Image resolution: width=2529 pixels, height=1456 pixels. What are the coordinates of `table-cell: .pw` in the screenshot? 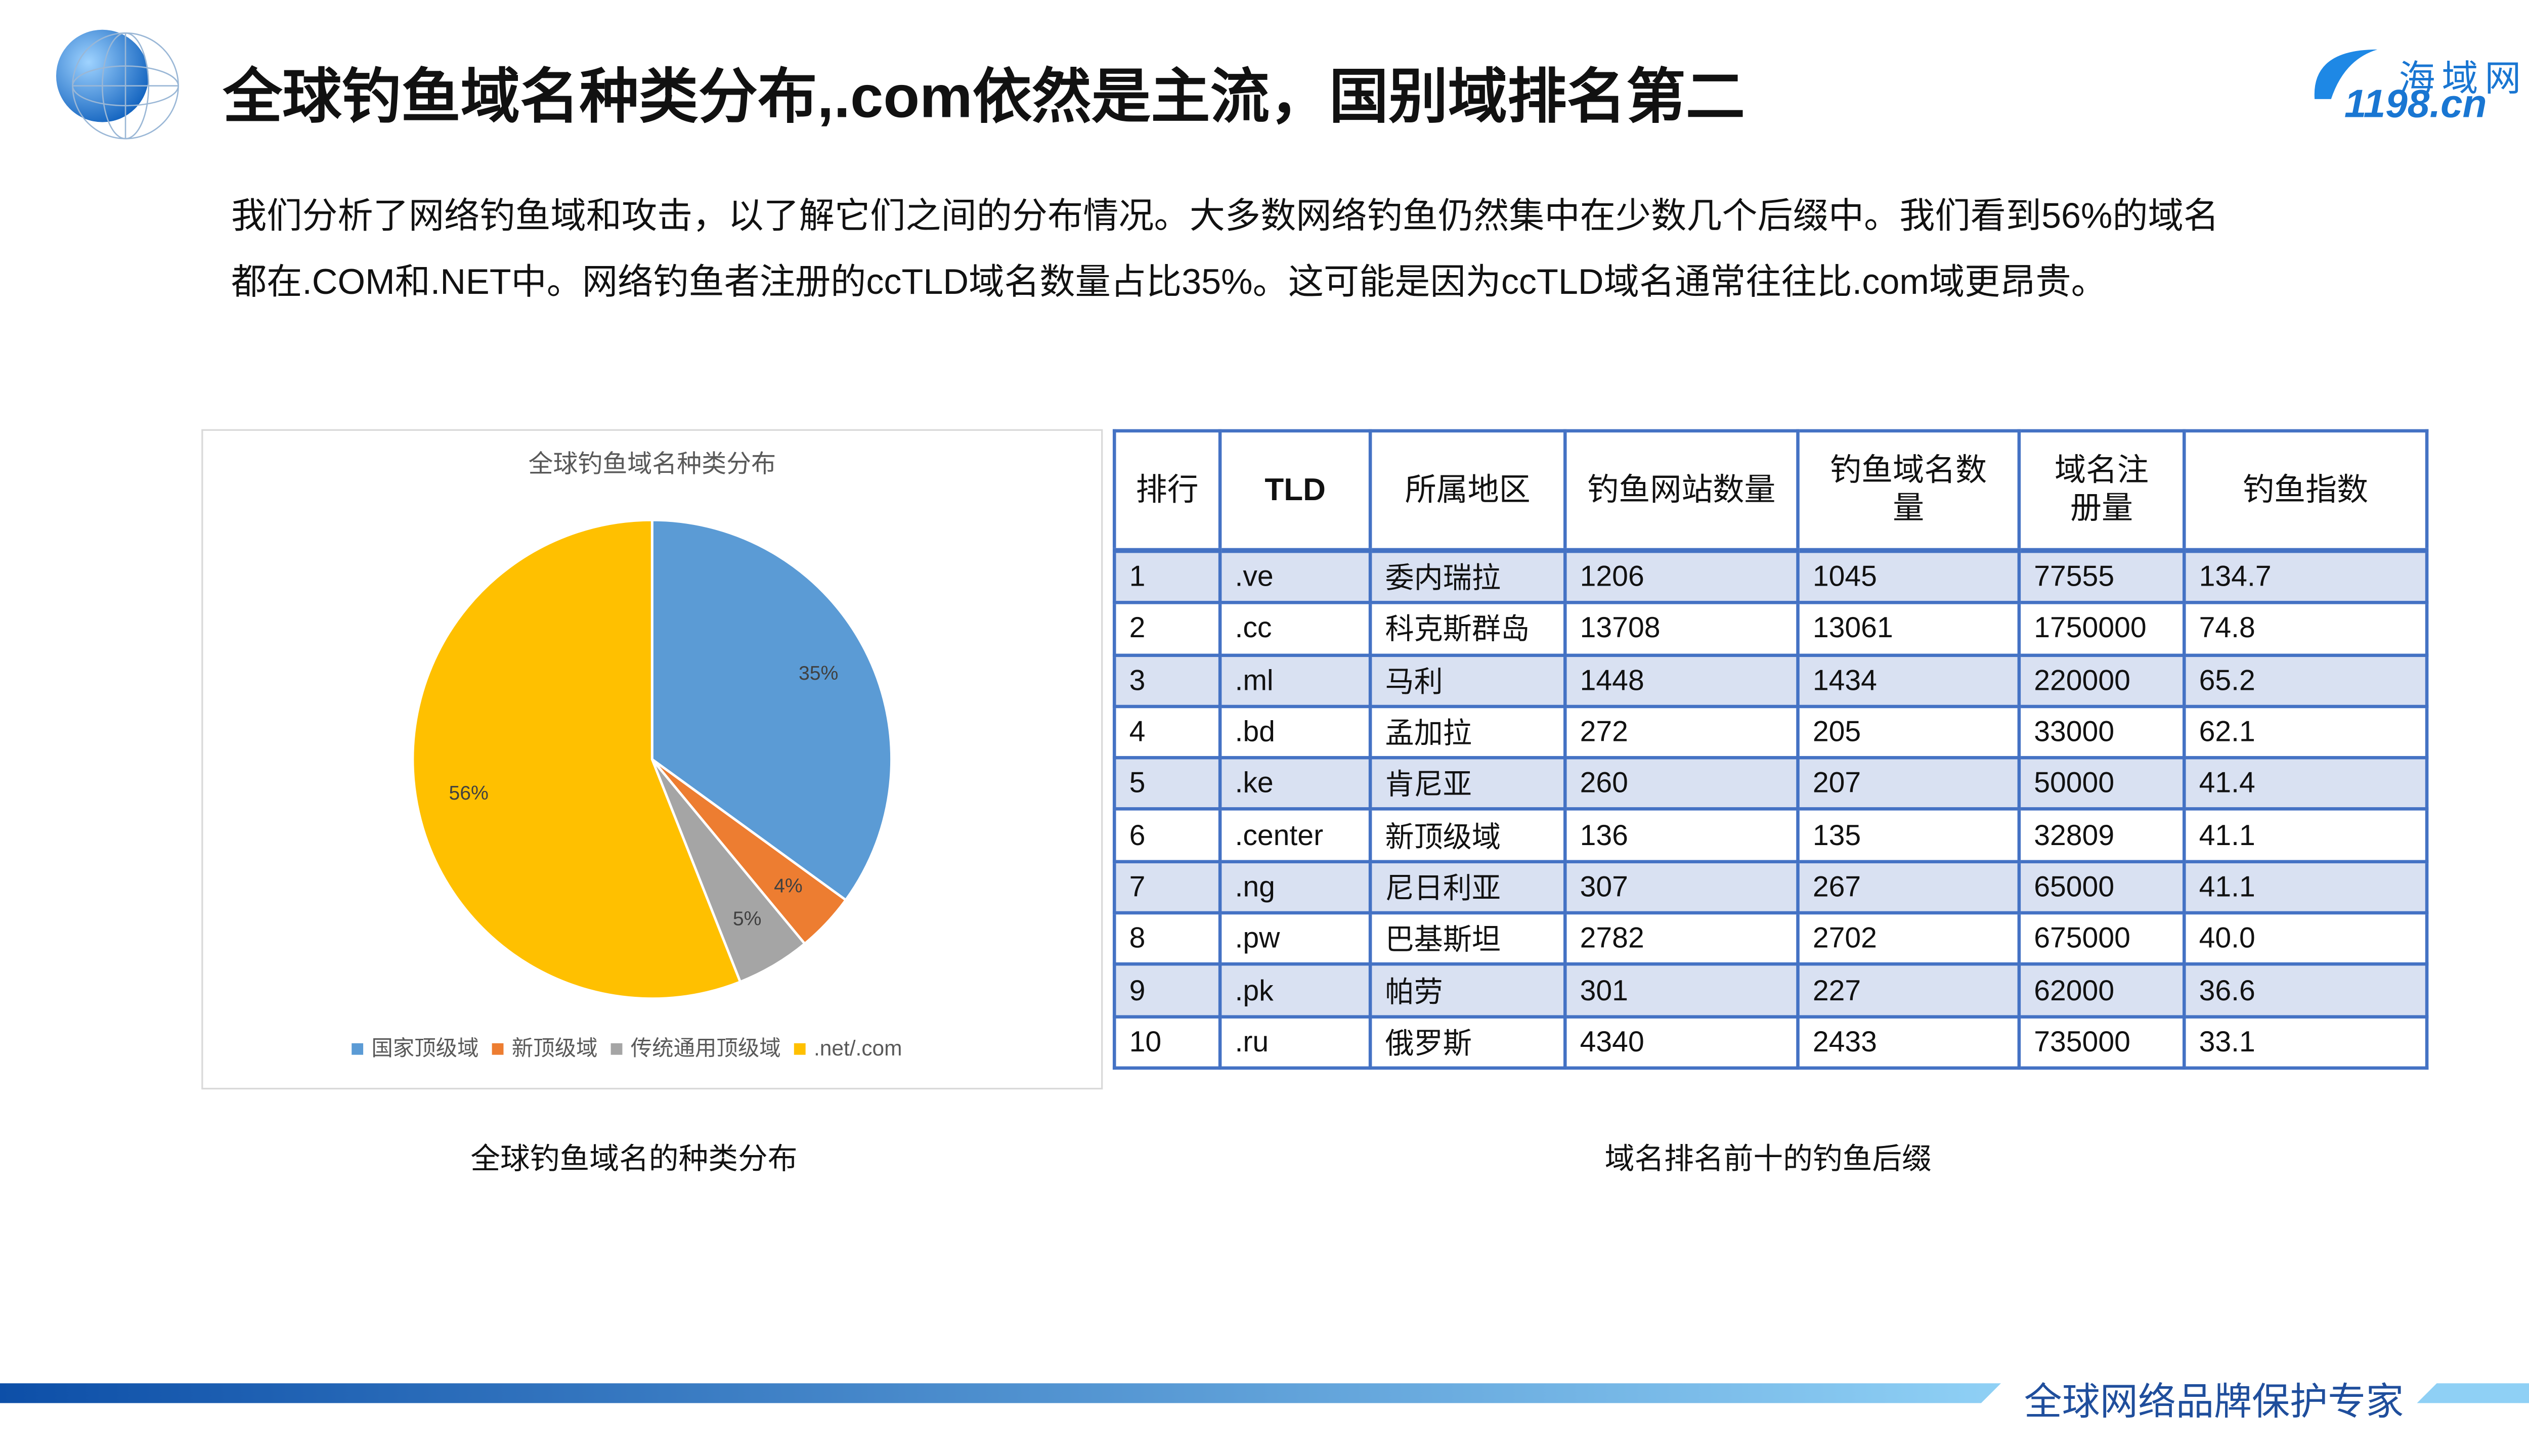 It's located at (1295, 939).